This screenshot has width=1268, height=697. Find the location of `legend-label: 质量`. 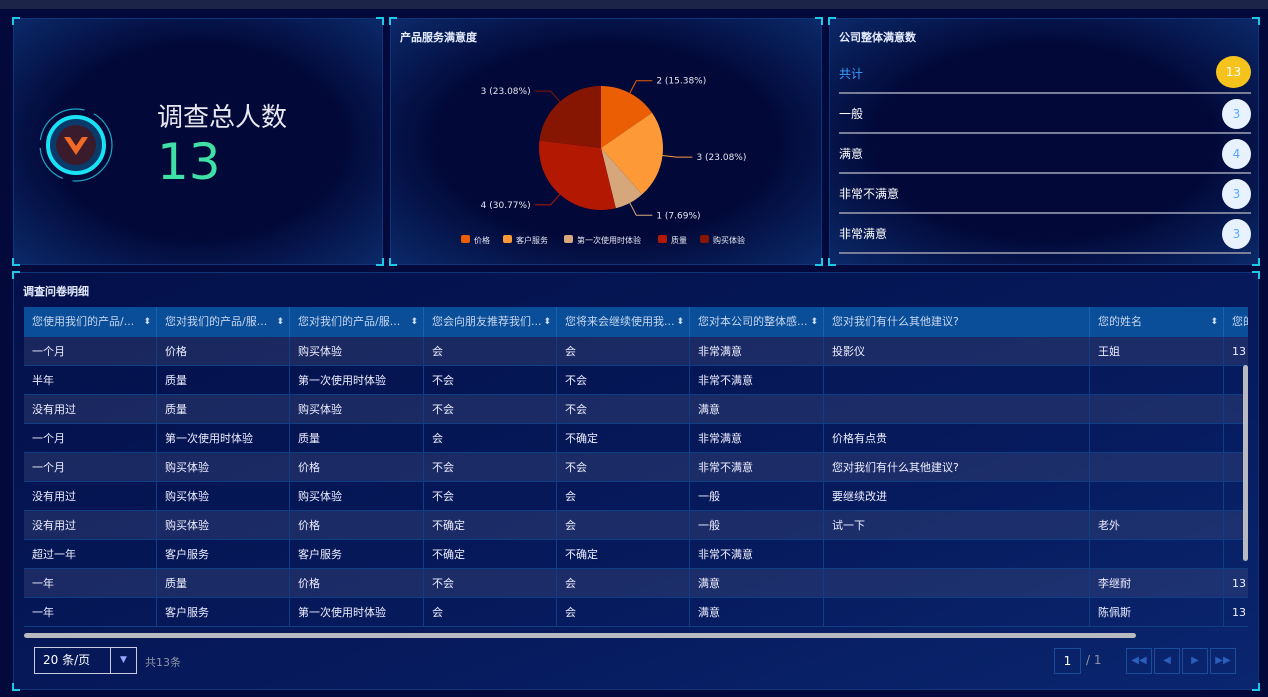

legend-label: 质量 is located at coordinates (679, 240).